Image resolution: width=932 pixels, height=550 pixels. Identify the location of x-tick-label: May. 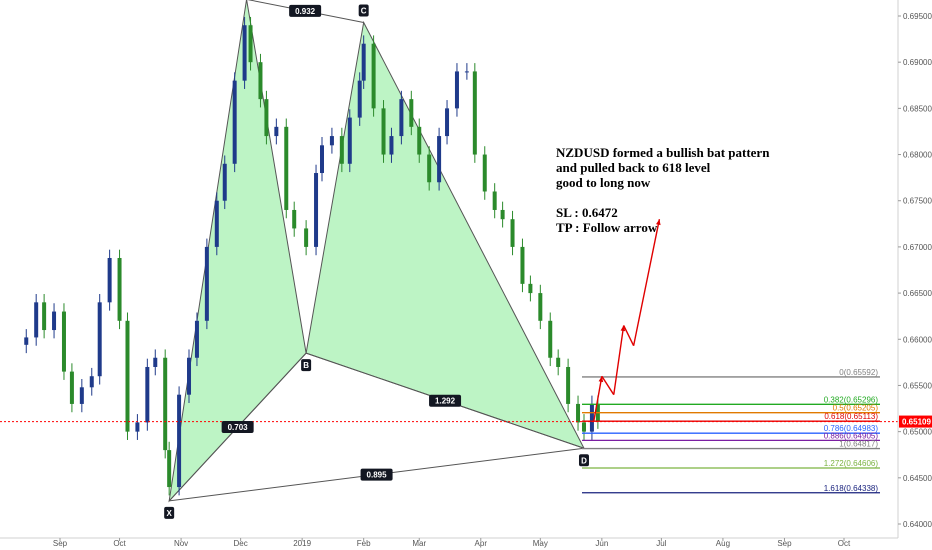
(540, 543).